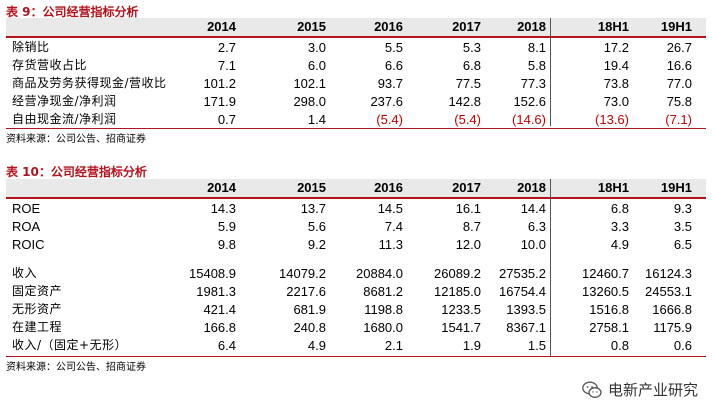 The image size is (712, 414). What do you see at coordinates (652, 390) in the screenshot?
I see `watermark-text: 电新产业研究` at bounding box center [652, 390].